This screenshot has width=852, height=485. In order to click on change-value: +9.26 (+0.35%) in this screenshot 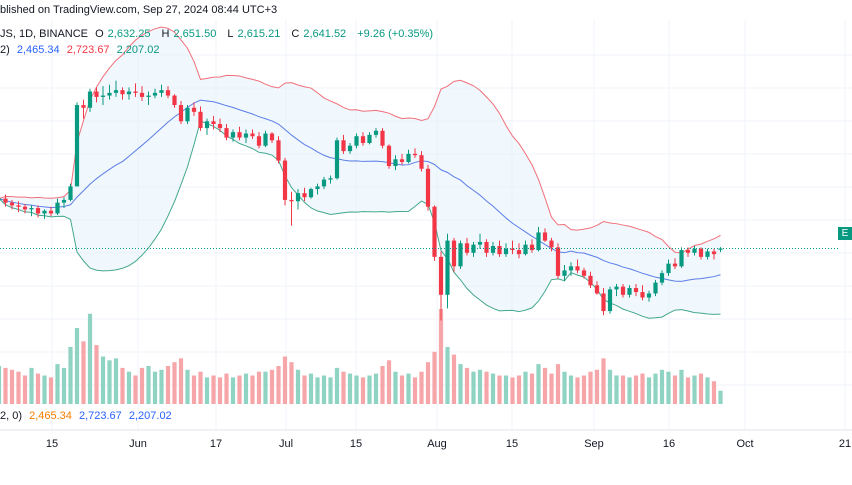, I will do `click(395, 34)`.